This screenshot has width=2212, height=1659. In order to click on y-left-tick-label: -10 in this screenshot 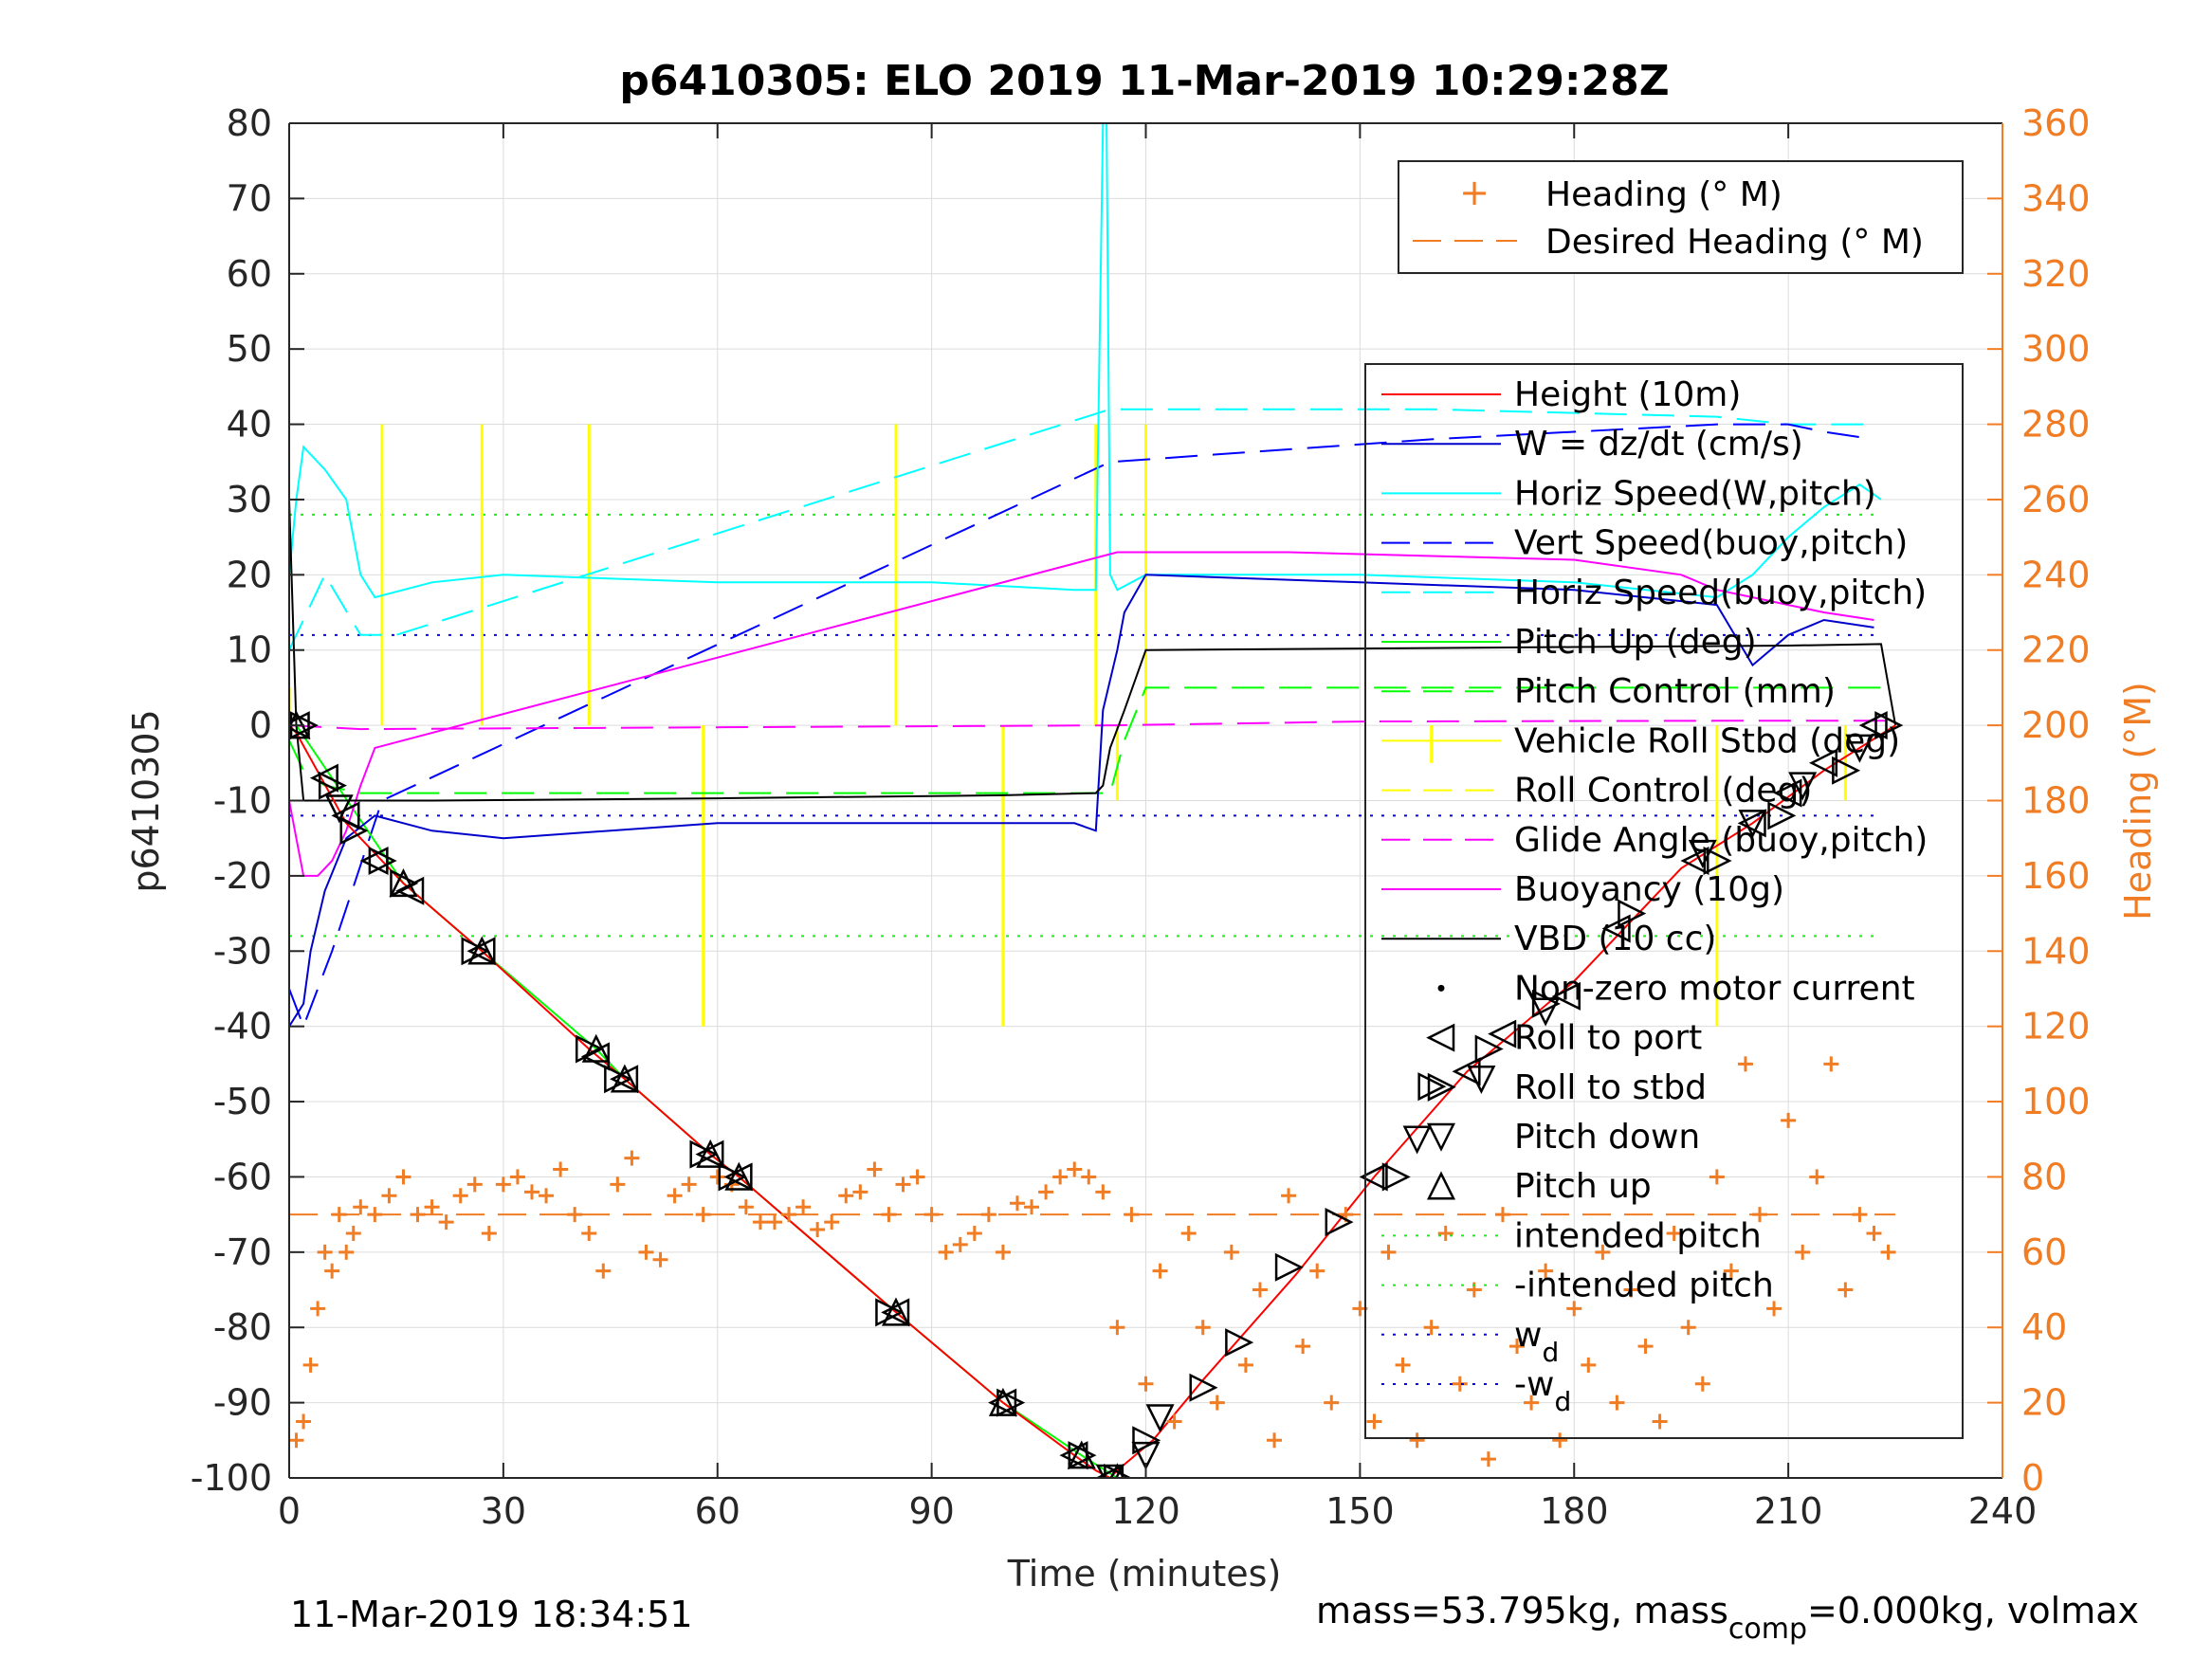, I will do `click(242, 801)`.